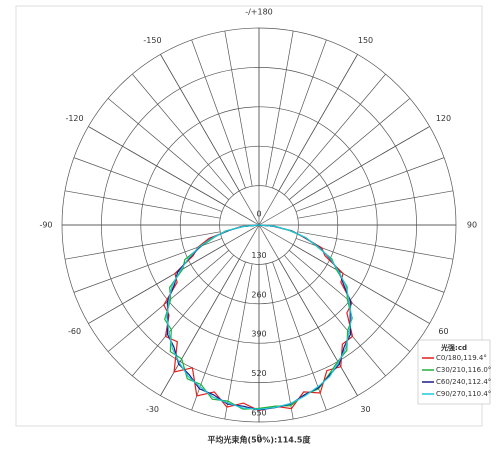 This screenshot has height=450, width=499. Describe the element at coordinates (152, 40) in the screenshot. I see `theta-tick-label: -150` at that location.